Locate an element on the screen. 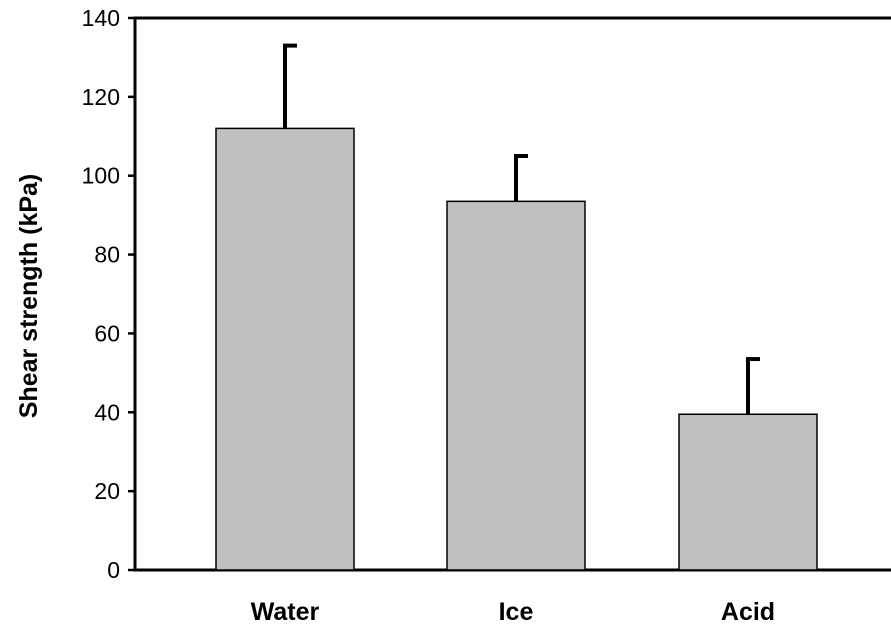 The width and height of the screenshot is (891, 631). y-tick-label: 80 is located at coordinates (107, 255).